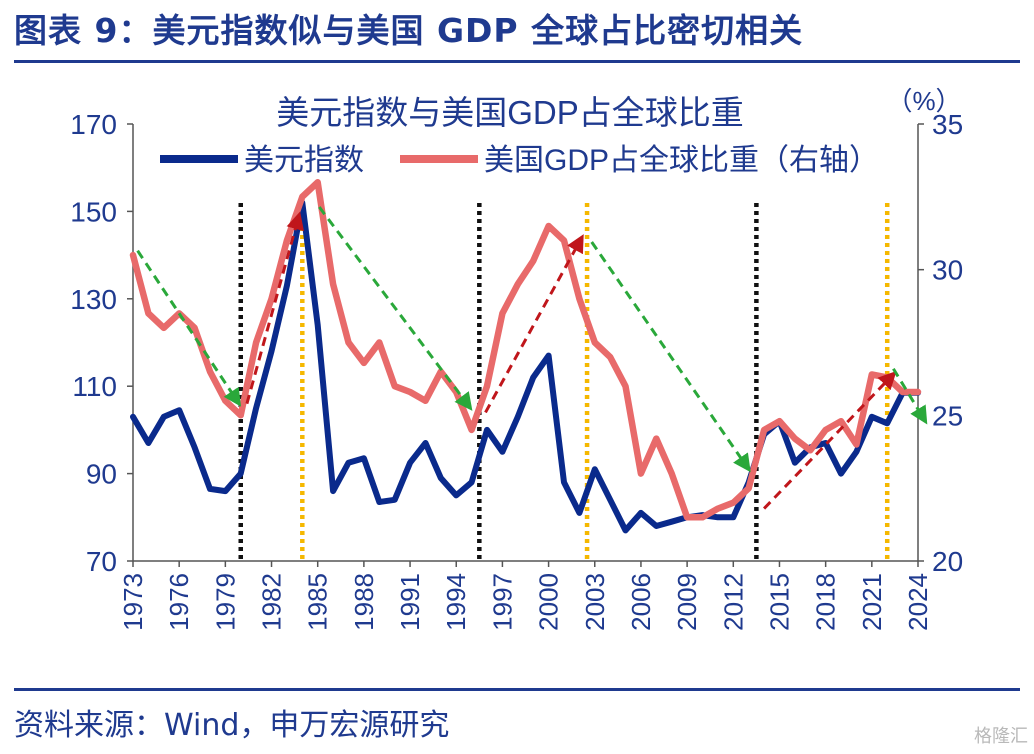 This screenshot has width=1034, height=754. I want to click on x-tick-label: 1994, so click(456, 602).